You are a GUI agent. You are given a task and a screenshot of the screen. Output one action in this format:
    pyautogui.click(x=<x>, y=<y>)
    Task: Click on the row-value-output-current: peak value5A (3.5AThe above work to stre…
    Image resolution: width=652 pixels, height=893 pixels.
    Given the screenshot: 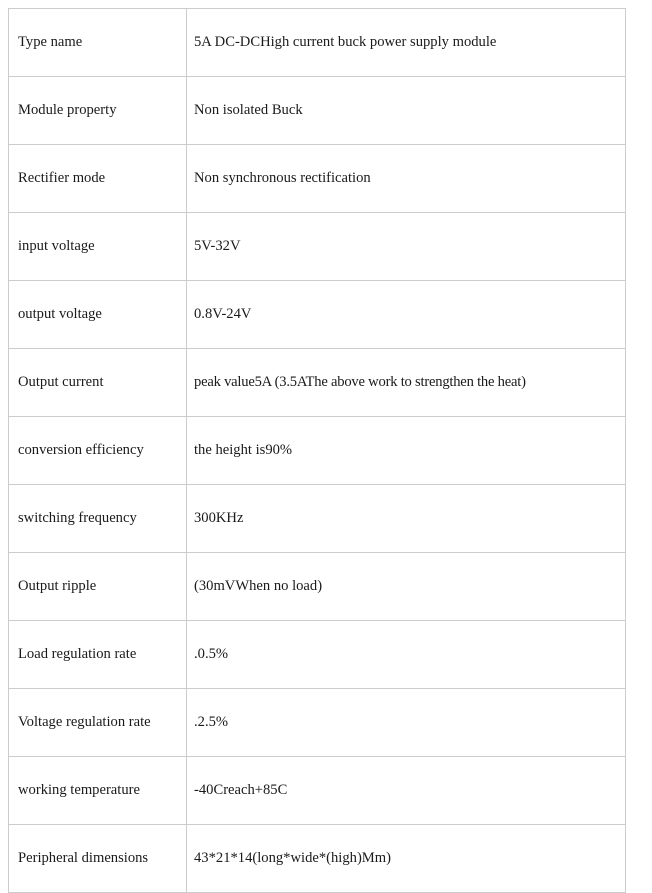 What is the action you would take?
    pyautogui.click(x=406, y=382)
    